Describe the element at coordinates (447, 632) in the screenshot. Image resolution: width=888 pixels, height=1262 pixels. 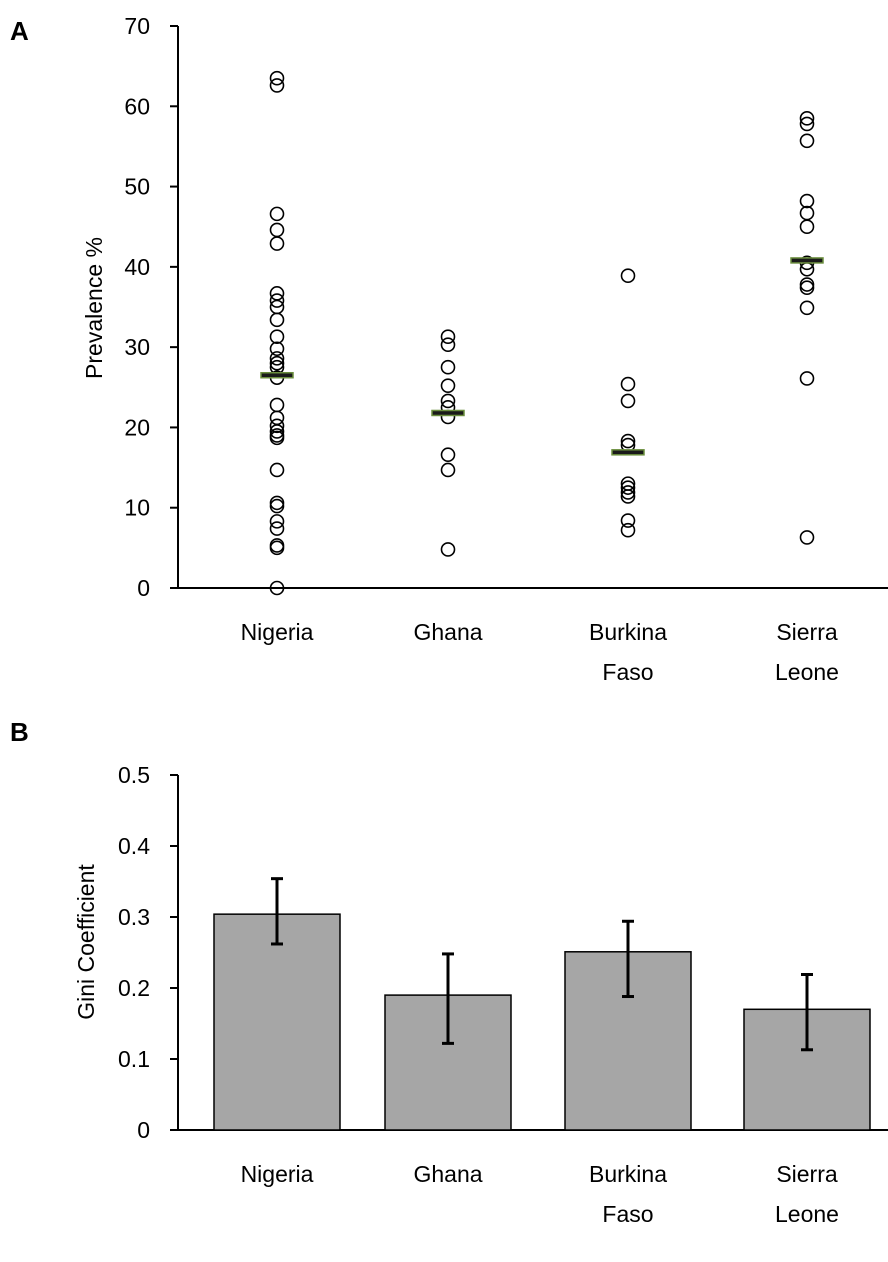
I see `panel-a-category-label: Ghana` at that location.